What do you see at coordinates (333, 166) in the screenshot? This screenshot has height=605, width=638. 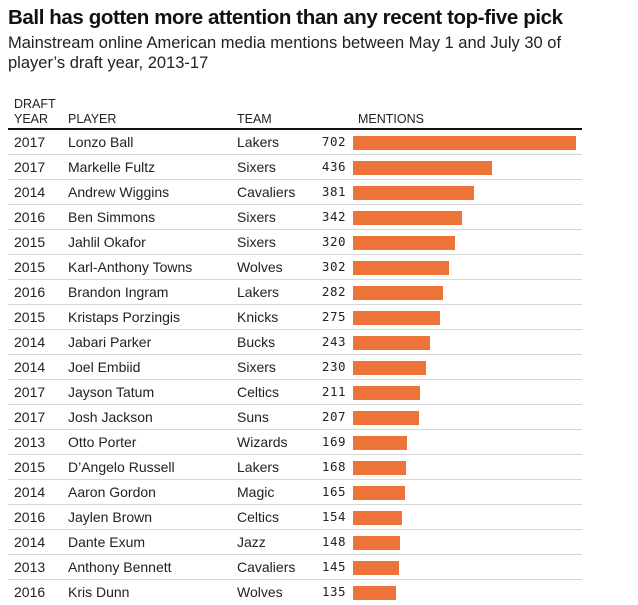 I see `mentions-value: 436` at bounding box center [333, 166].